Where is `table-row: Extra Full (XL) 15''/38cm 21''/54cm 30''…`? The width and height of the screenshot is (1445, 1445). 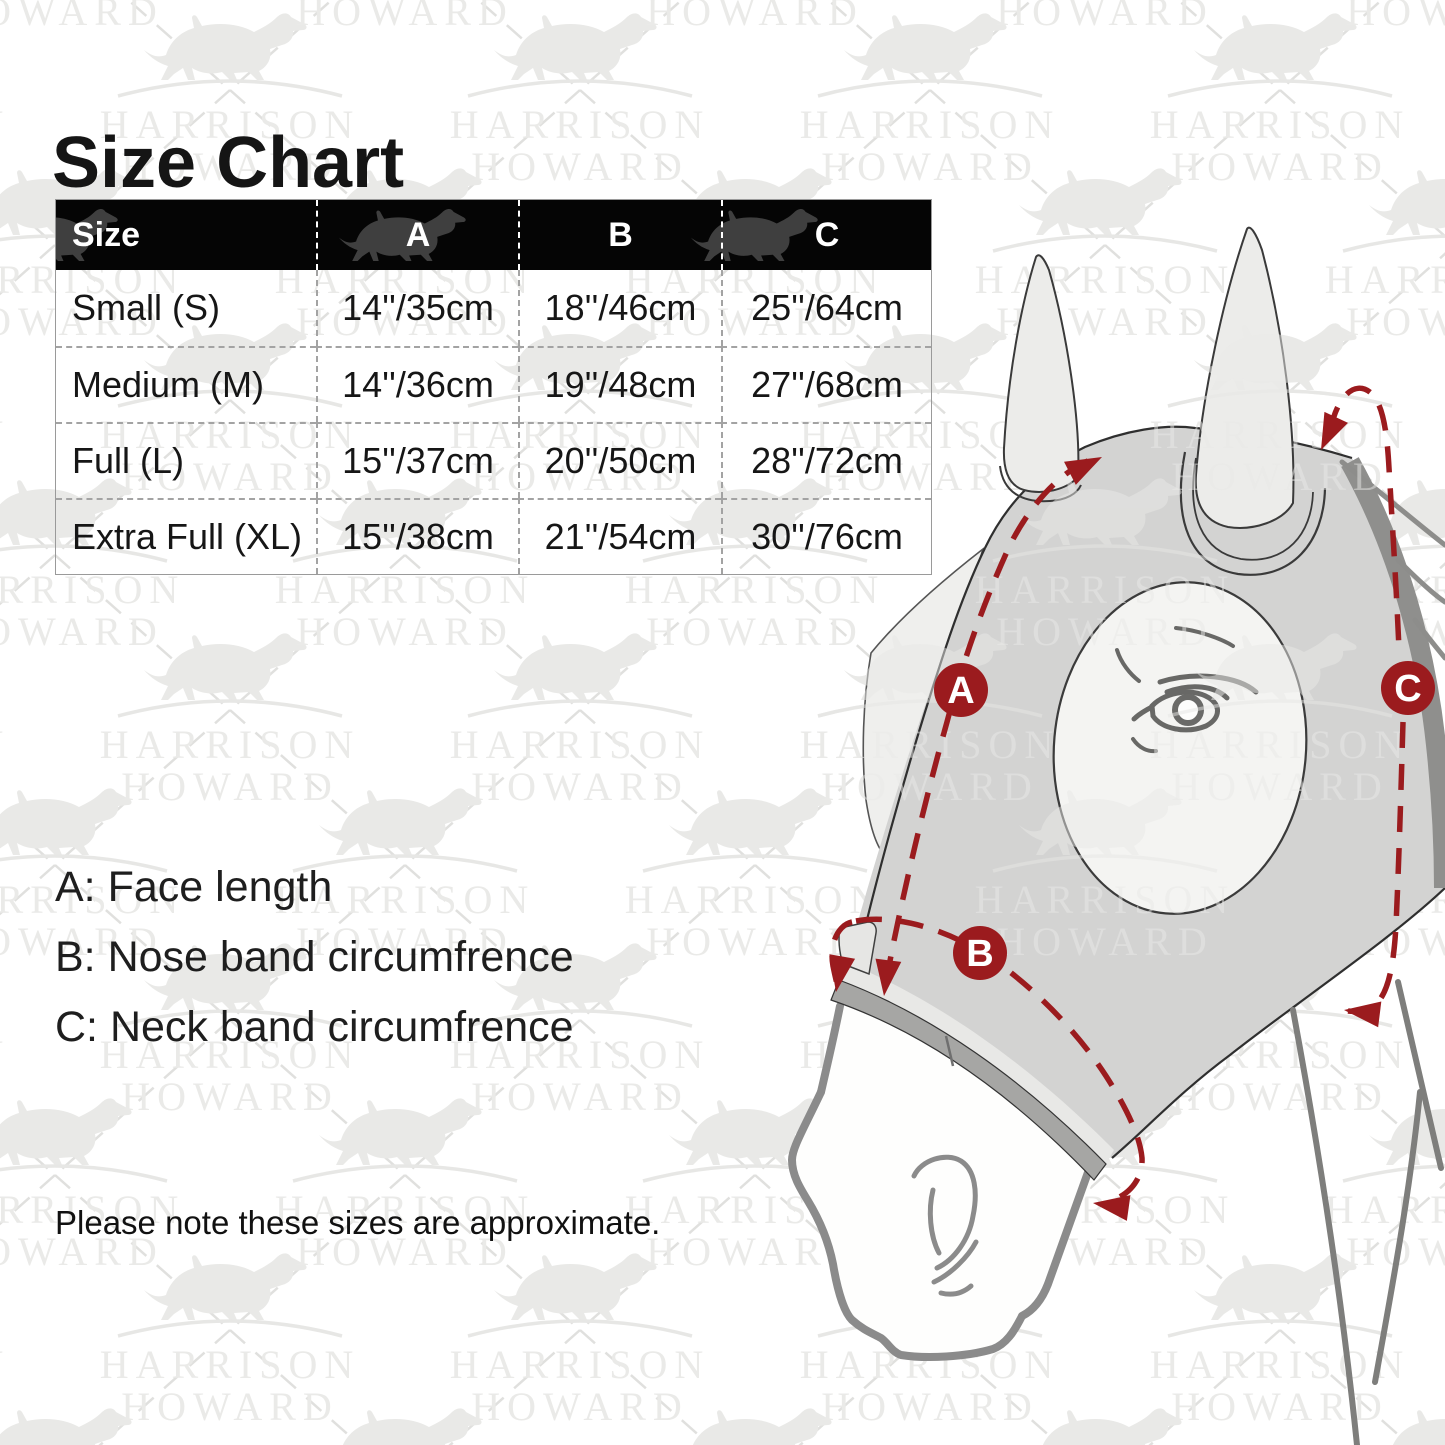
table-row: Extra Full (XL) 15''/38cm 21''/54cm 30''… is located at coordinates (493, 536).